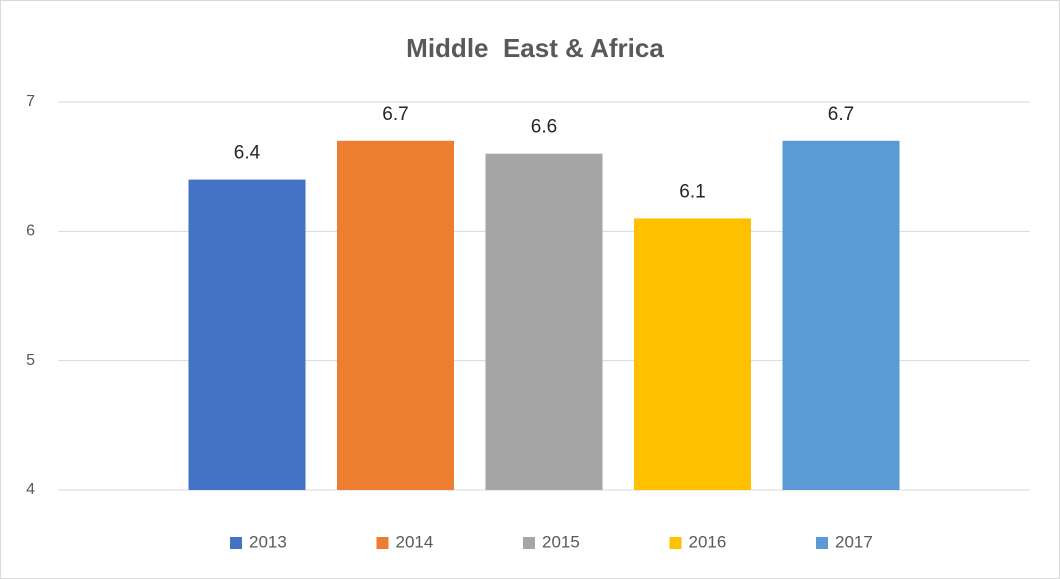 The width and height of the screenshot is (1060, 579). What do you see at coordinates (535, 48) in the screenshot?
I see `chart-title: Middle East & Africa` at bounding box center [535, 48].